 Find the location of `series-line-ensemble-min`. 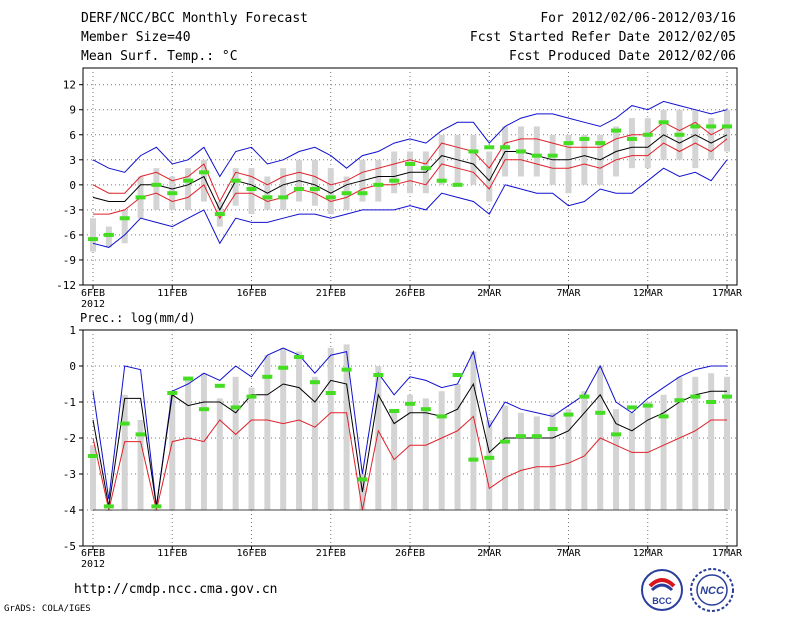

series-line-ensemble-min is located at coordinates (410, 203).